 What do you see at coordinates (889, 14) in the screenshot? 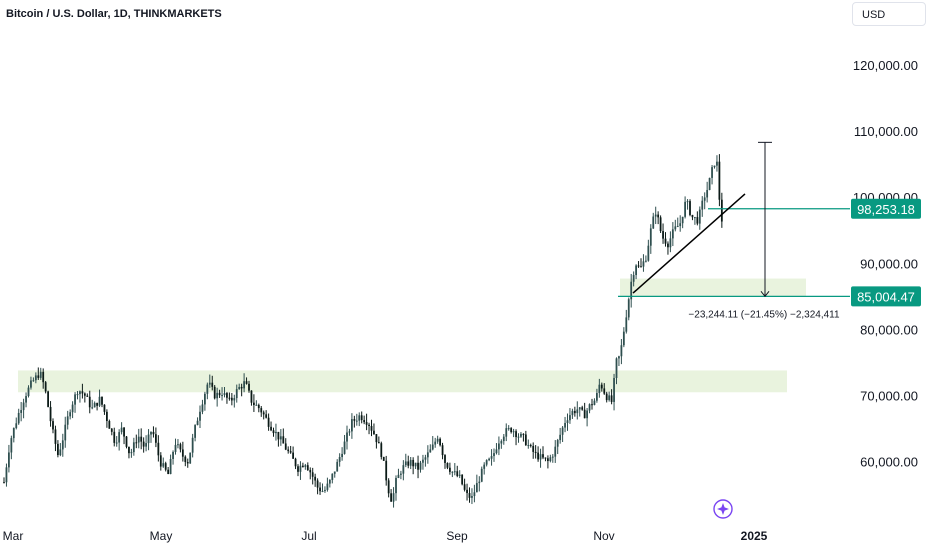
I see `currency-button: USD` at bounding box center [889, 14].